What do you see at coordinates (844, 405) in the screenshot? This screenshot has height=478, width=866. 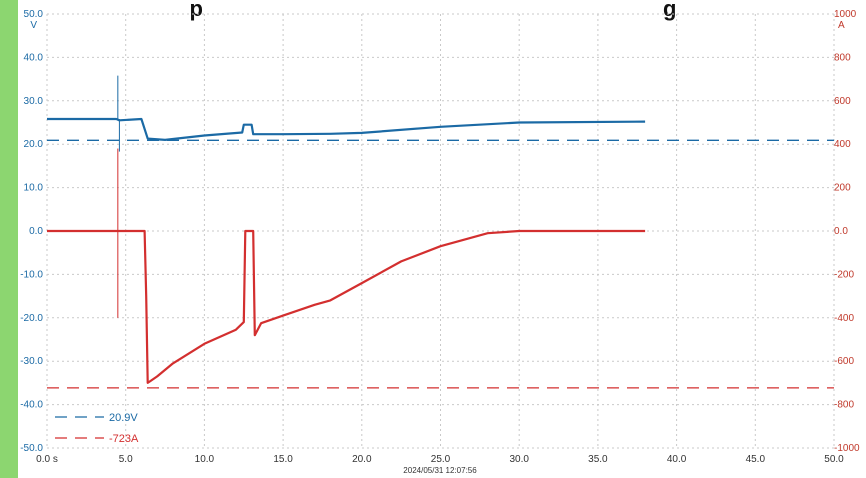 I see `y-right-tick-label: -800` at bounding box center [844, 405].